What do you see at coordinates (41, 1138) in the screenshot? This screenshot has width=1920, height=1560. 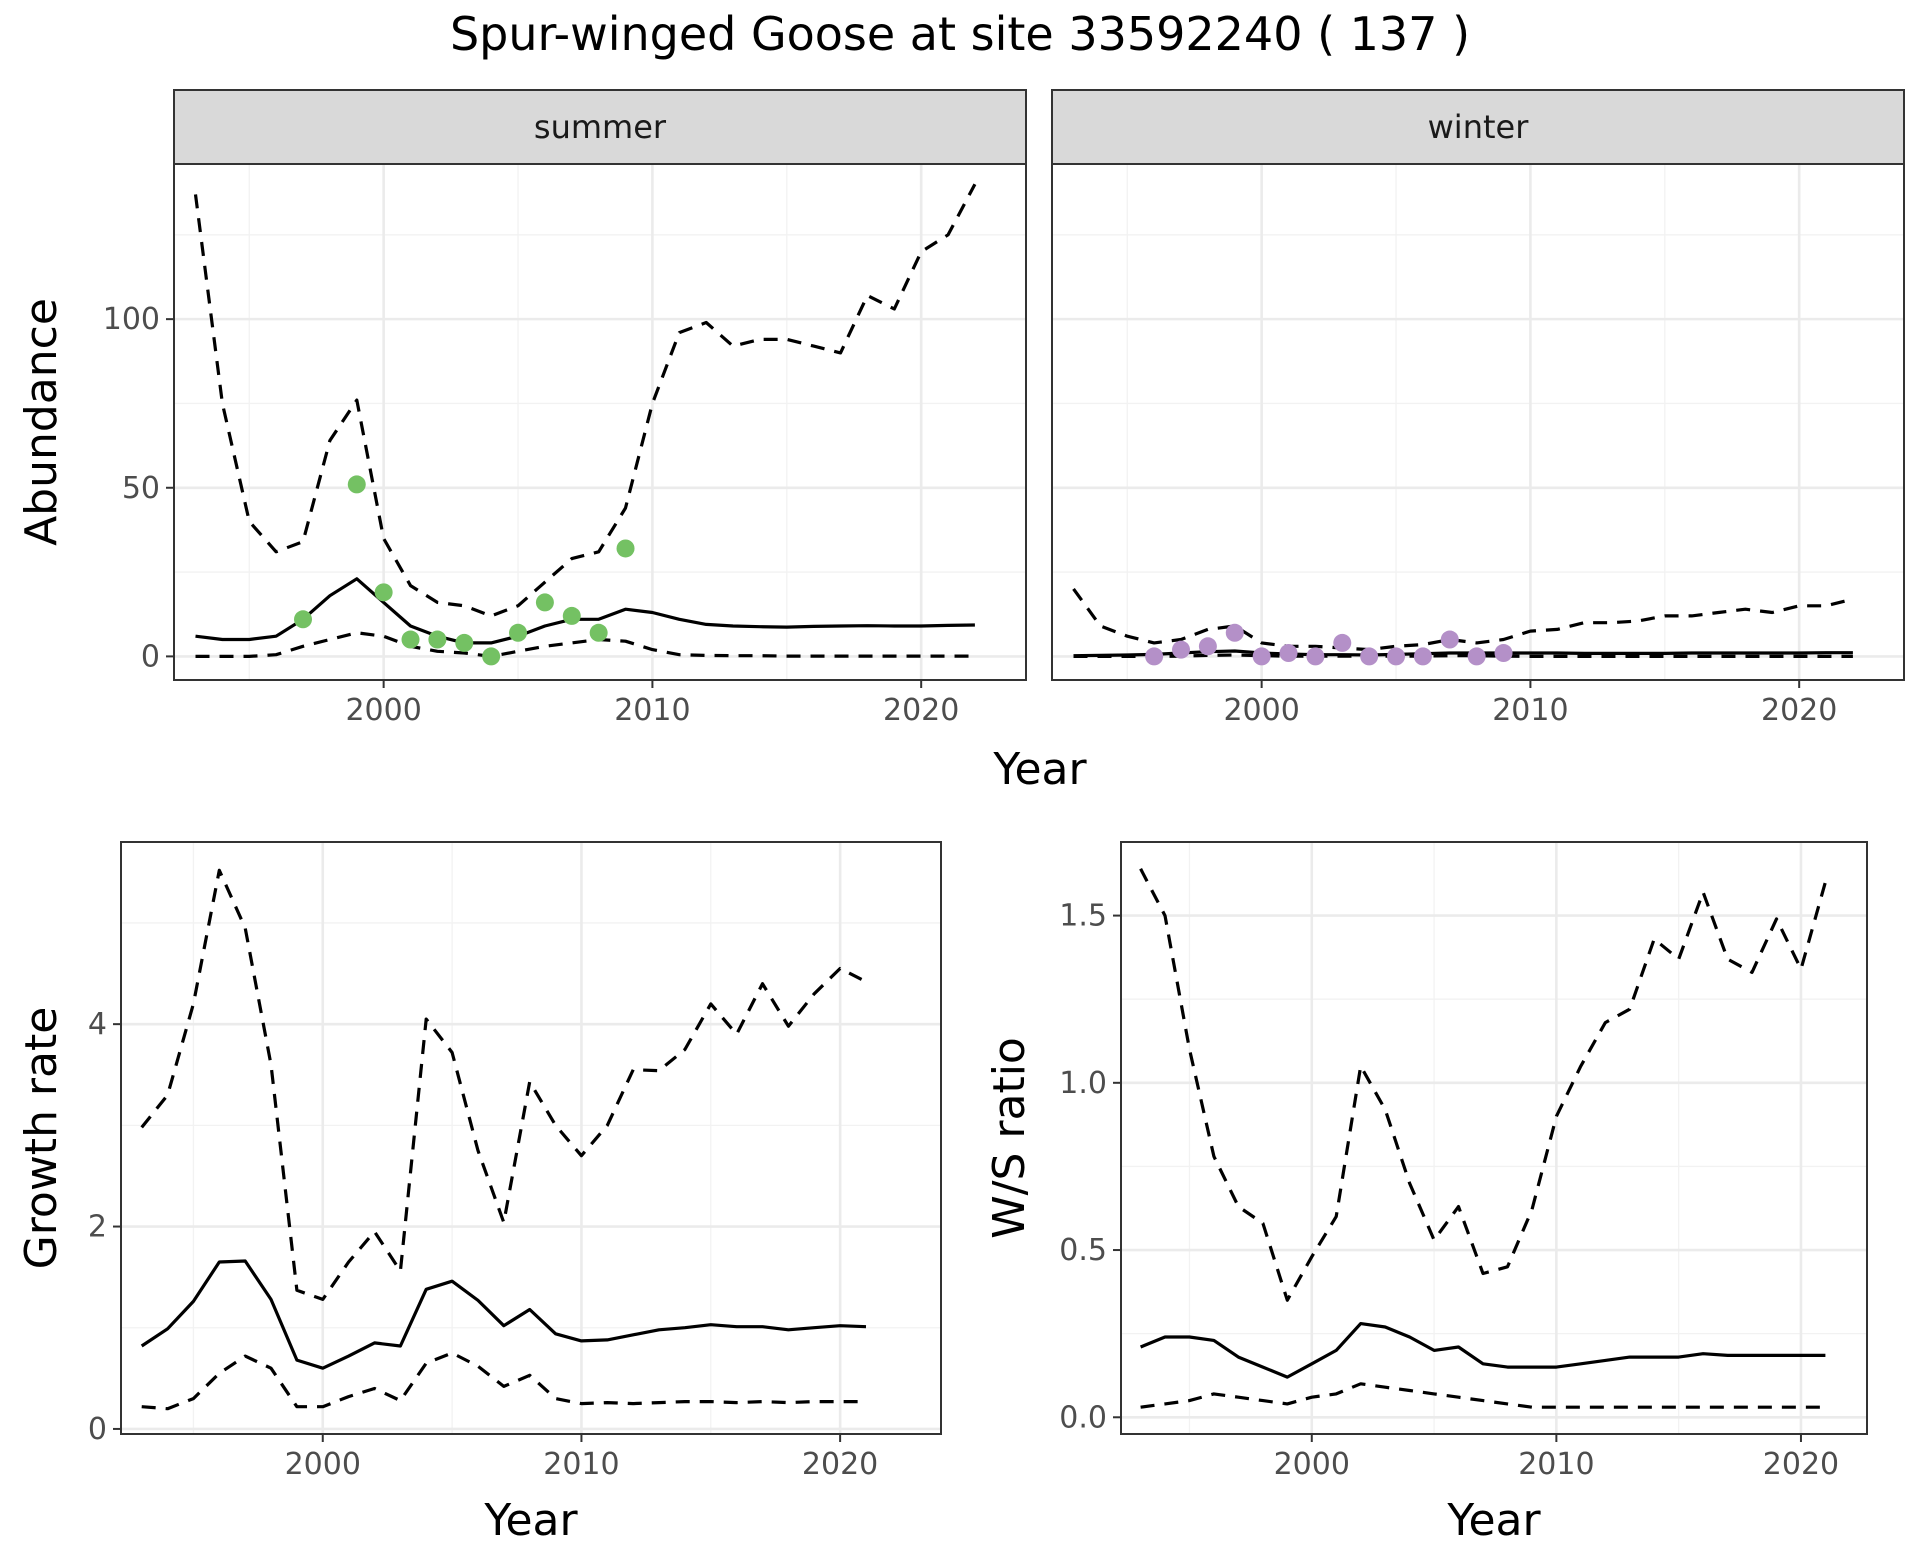 I see `y-axis-title-growth: Growth rate` at bounding box center [41, 1138].